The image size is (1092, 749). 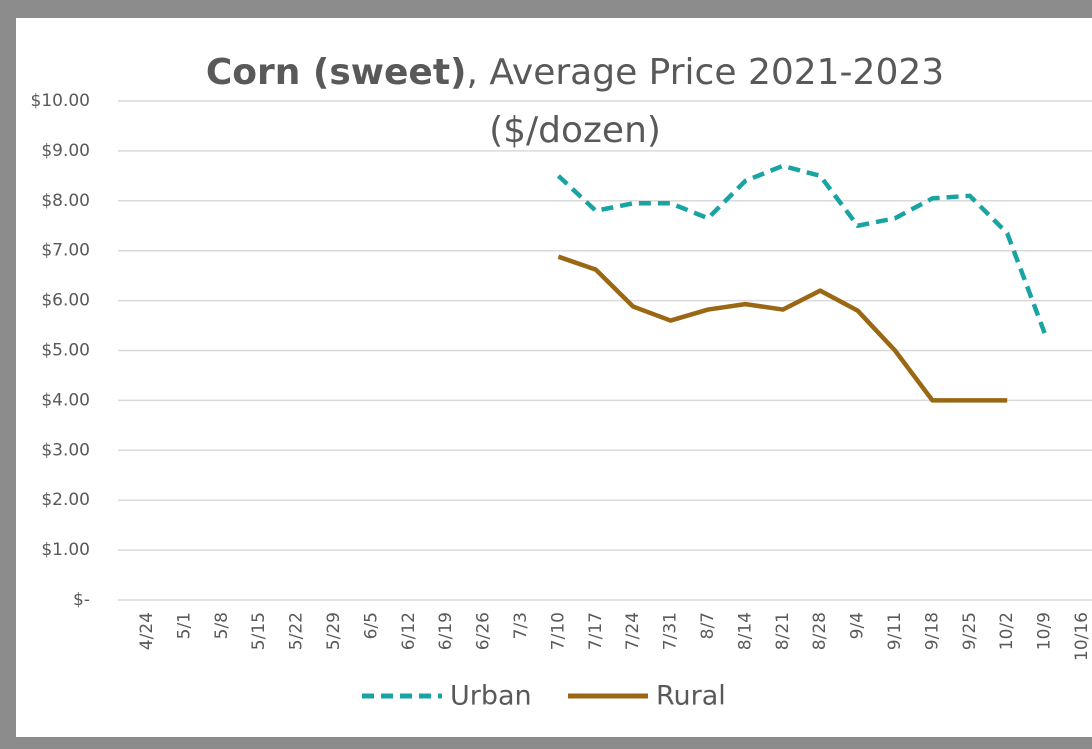 What do you see at coordinates (932, 631) in the screenshot?
I see `x-tick-label: 9/18` at bounding box center [932, 631].